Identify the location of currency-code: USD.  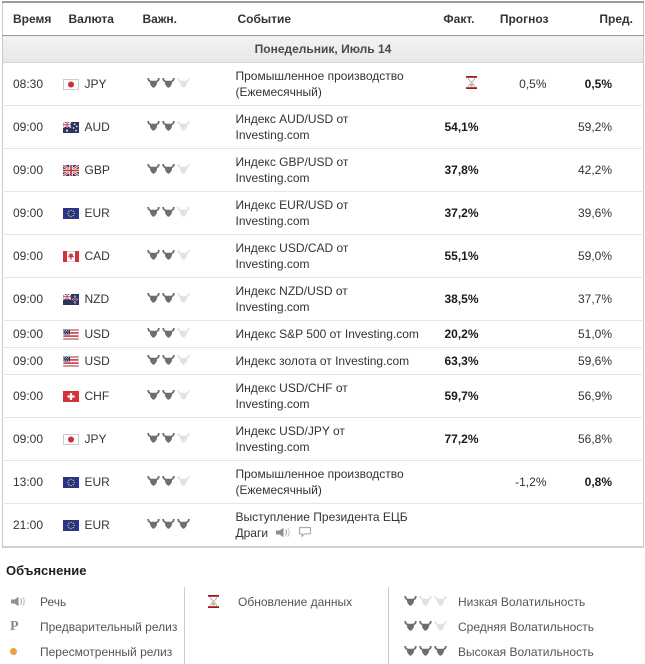
(97, 334).